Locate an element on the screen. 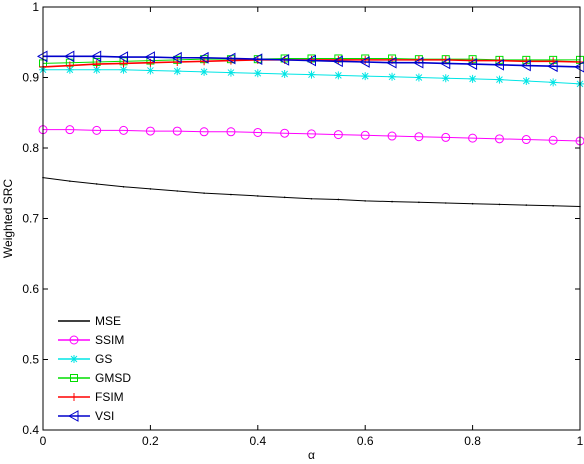 This screenshot has width=584, height=464. y-axis-label: Weighted SRC is located at coordinates (8, 218).